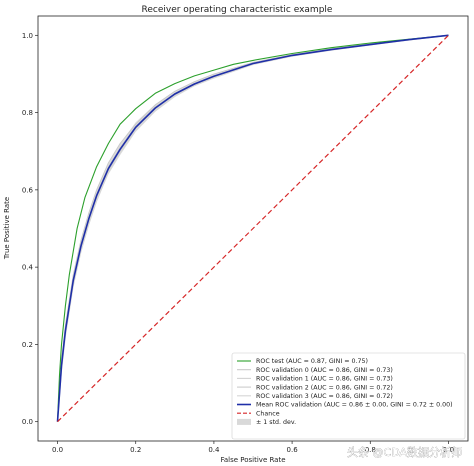 The image size is (474, 466). I want to click on x-axis-label: False Positive Rate, so click(252, 460).